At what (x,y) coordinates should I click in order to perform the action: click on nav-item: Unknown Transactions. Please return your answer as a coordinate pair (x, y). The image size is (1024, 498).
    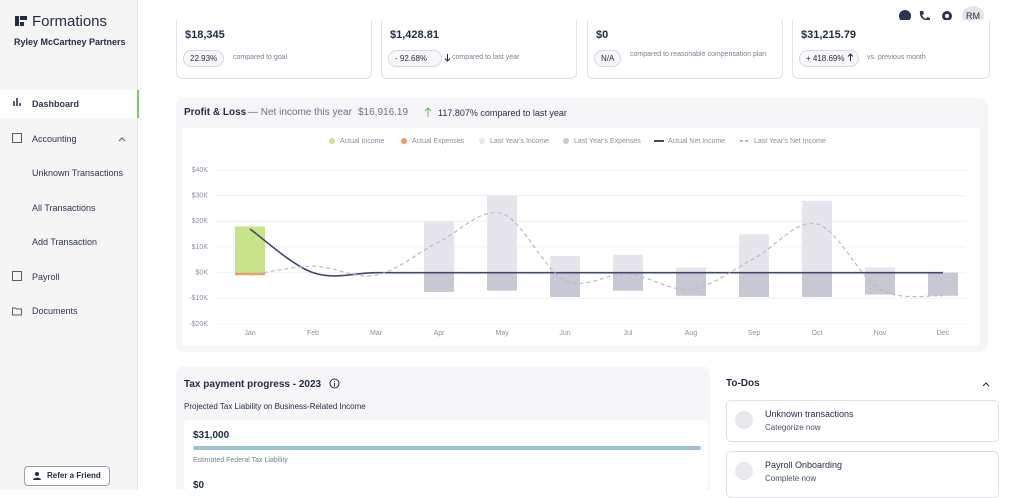
    Looking at the image, I should click on (78, 173).